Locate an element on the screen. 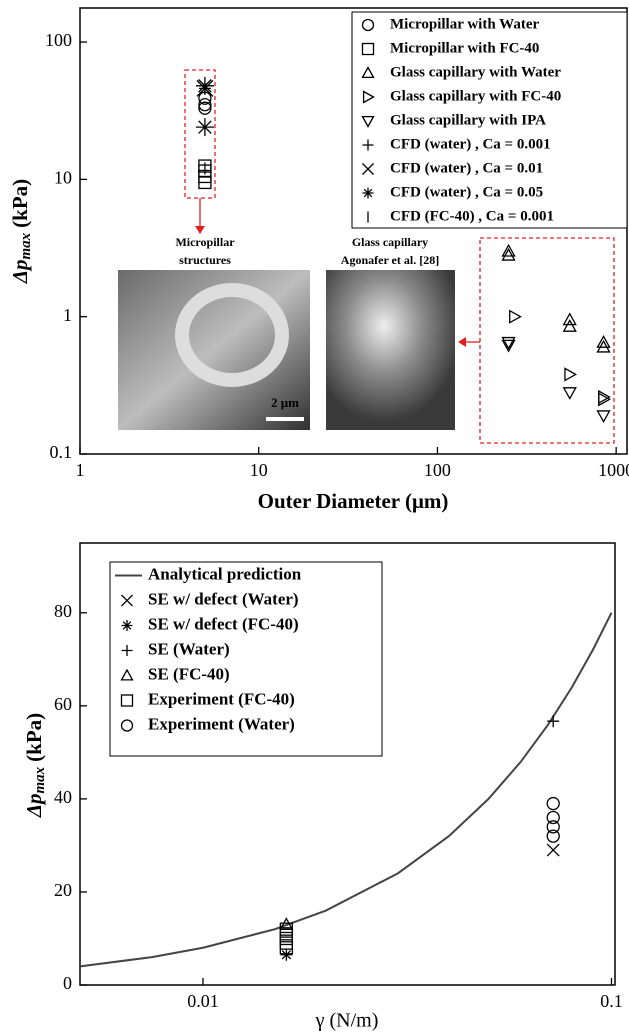  legend-label: SE w/ defect (FC-40) is located at coordinates (223, 623).